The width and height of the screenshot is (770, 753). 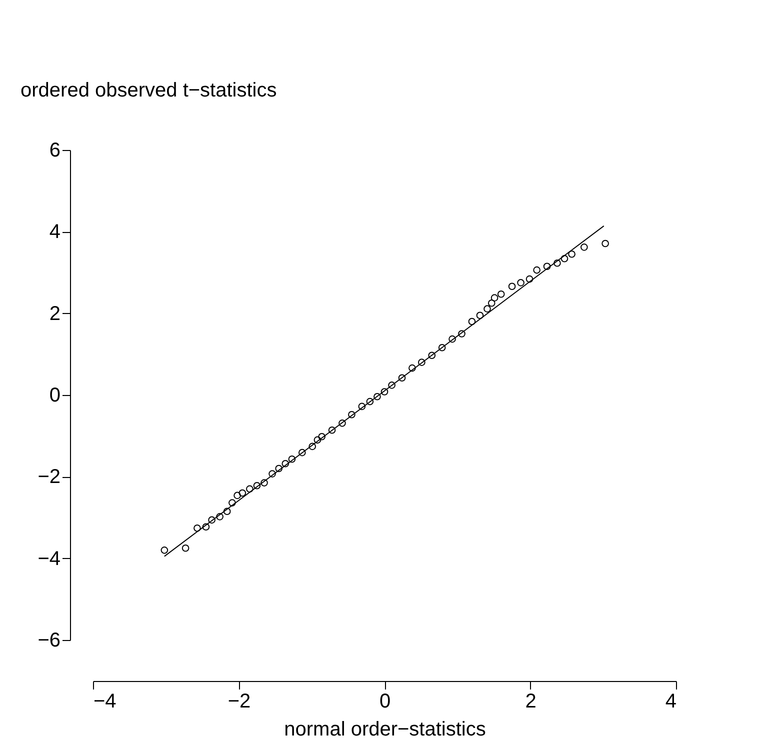 I want to click on y-tick-label: −6, so click(x=49, y=641).